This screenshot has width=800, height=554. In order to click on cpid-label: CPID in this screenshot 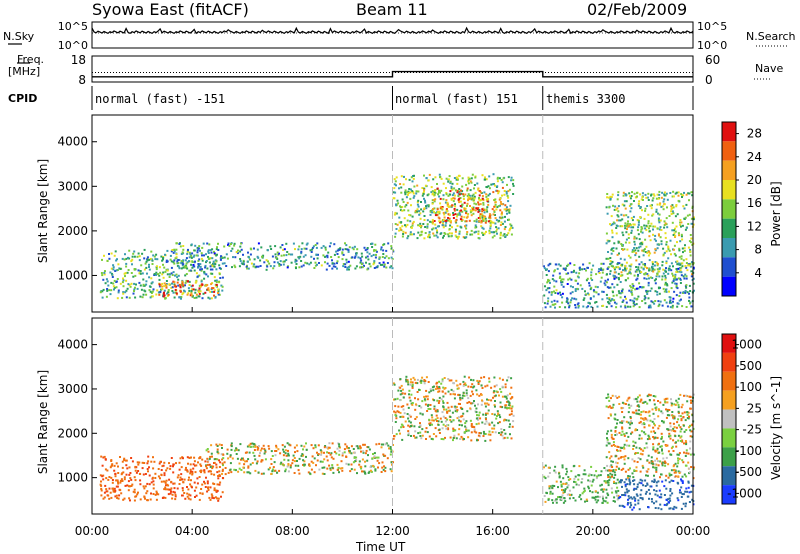, I will do `click(23, 98)`.